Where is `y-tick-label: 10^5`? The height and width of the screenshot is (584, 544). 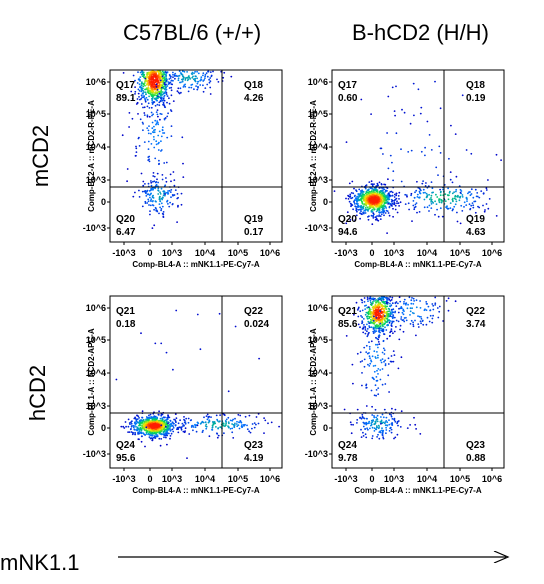
y-tick-label: 10^5 is located at coordinates (96, 114).